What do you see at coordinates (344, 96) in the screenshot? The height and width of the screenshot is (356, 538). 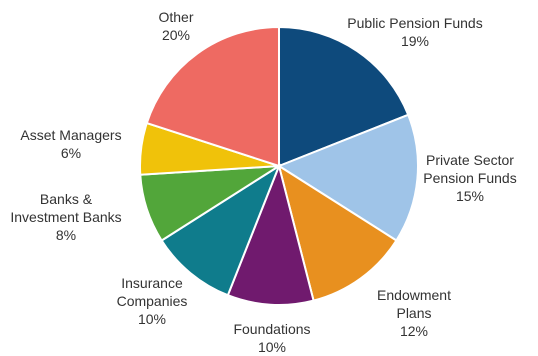 I see `pie-slice-public-pension-funds` at bounding box center [344, 96].